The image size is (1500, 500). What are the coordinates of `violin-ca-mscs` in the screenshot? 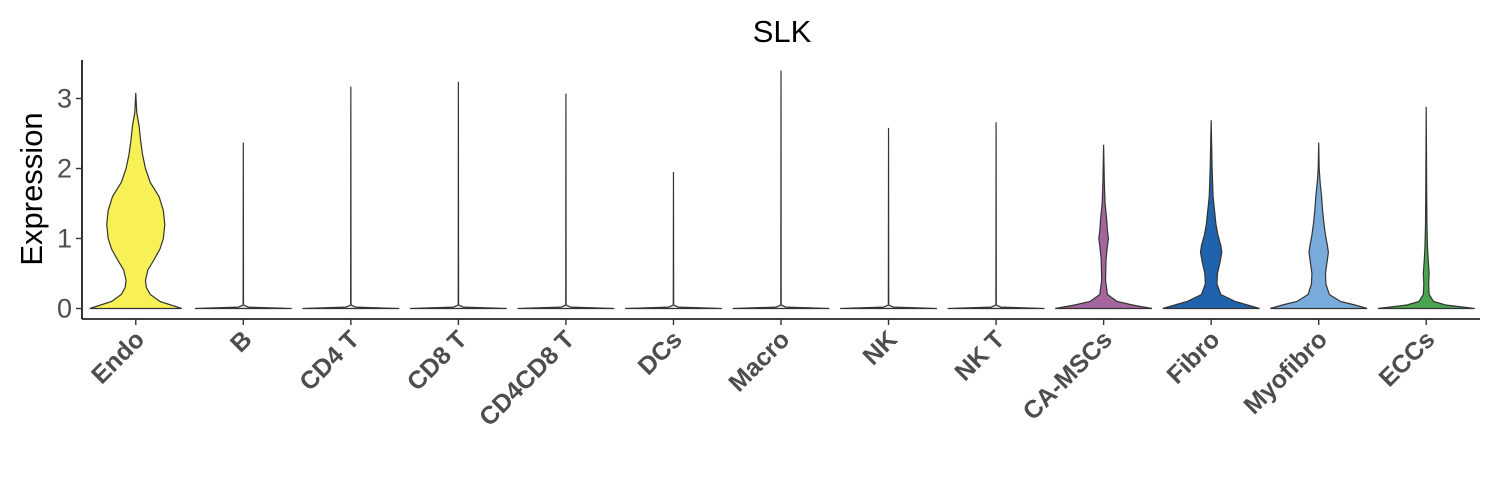 It's located at (1104, 227).